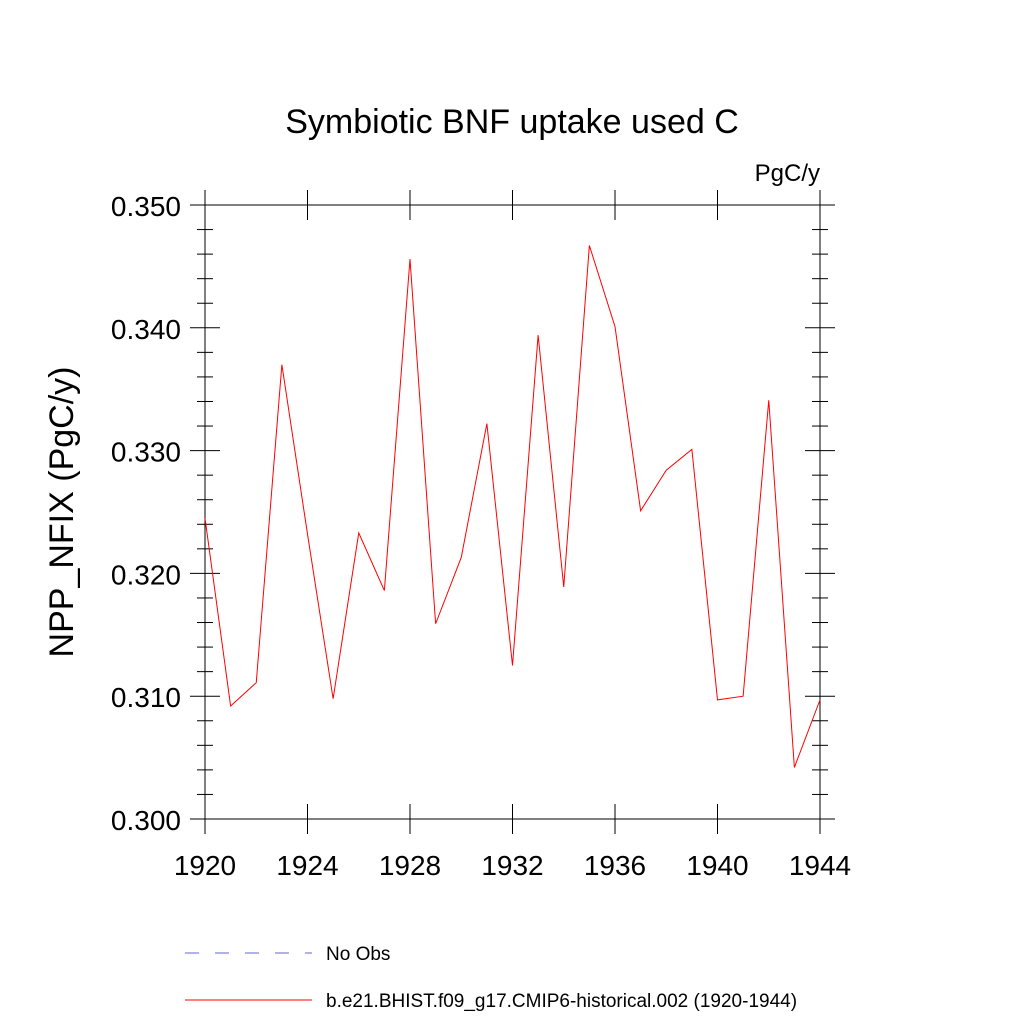  What do you see at coordinates (717, 865) in the screenshot?
I see `x-tick-label: 1940` at bounding box center [717, 865].